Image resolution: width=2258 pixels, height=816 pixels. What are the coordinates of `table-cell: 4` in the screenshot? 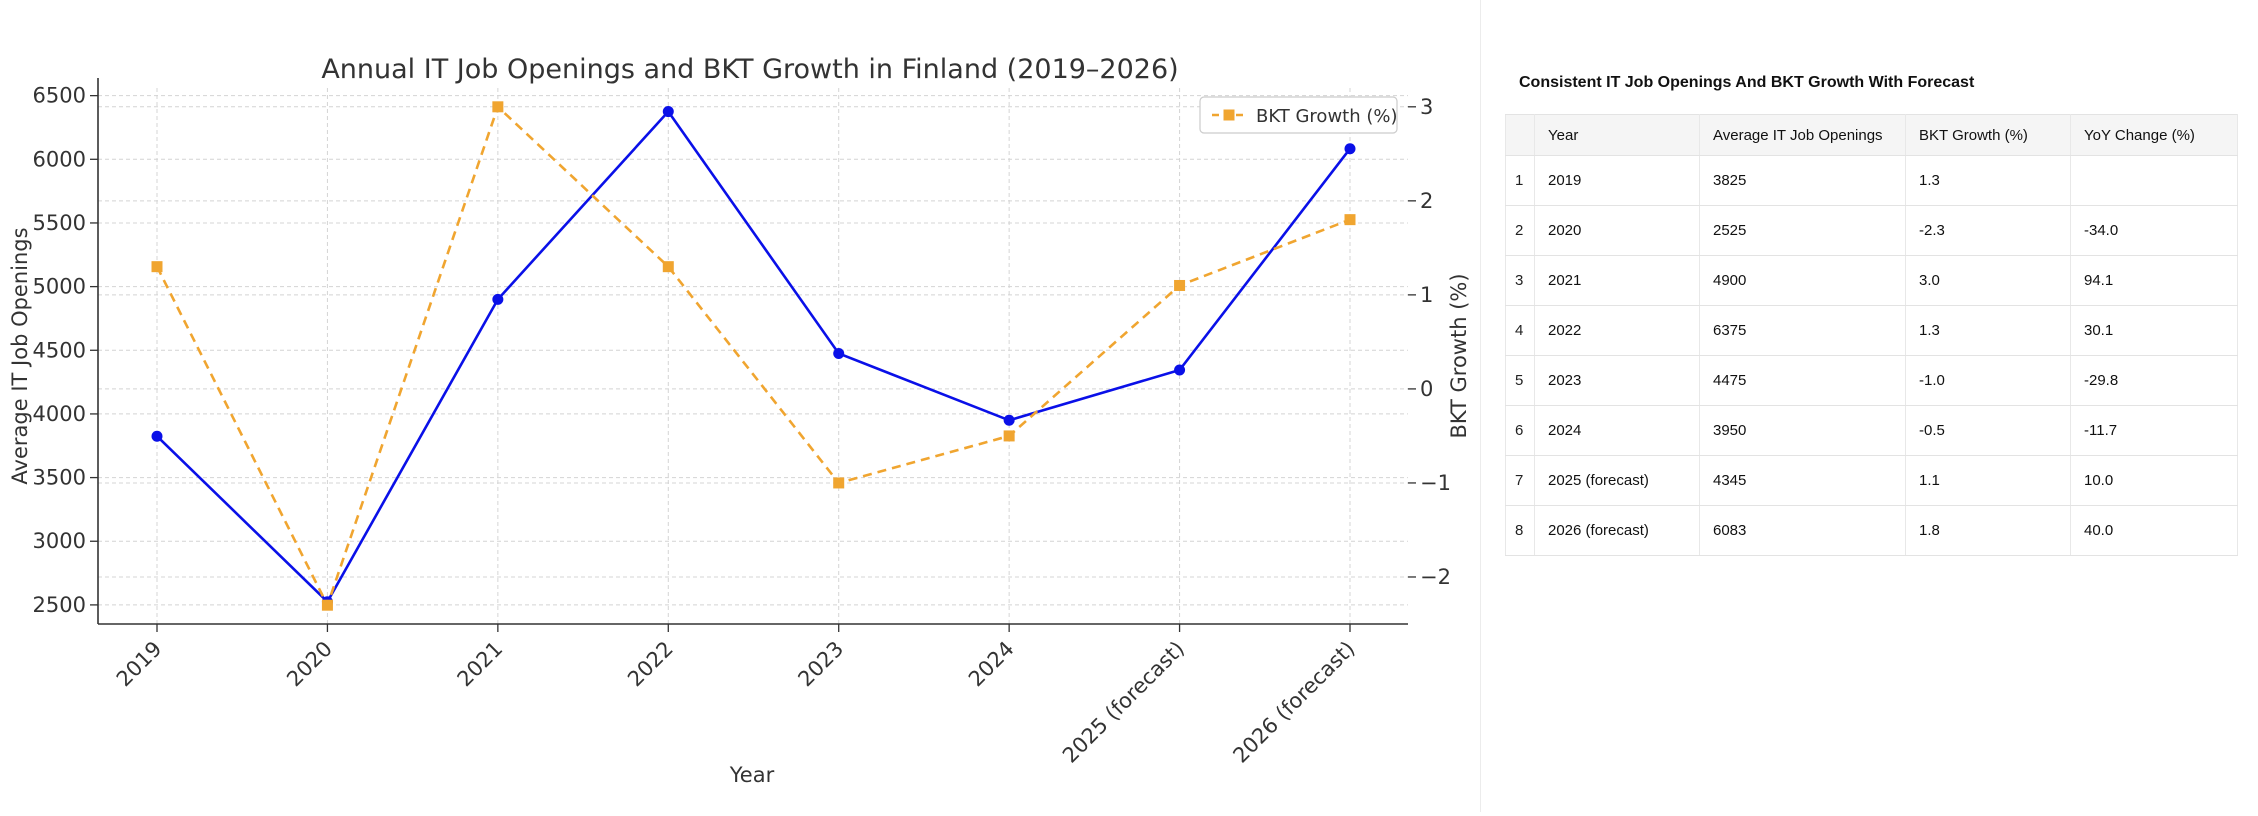 It's located at (1520, 330).